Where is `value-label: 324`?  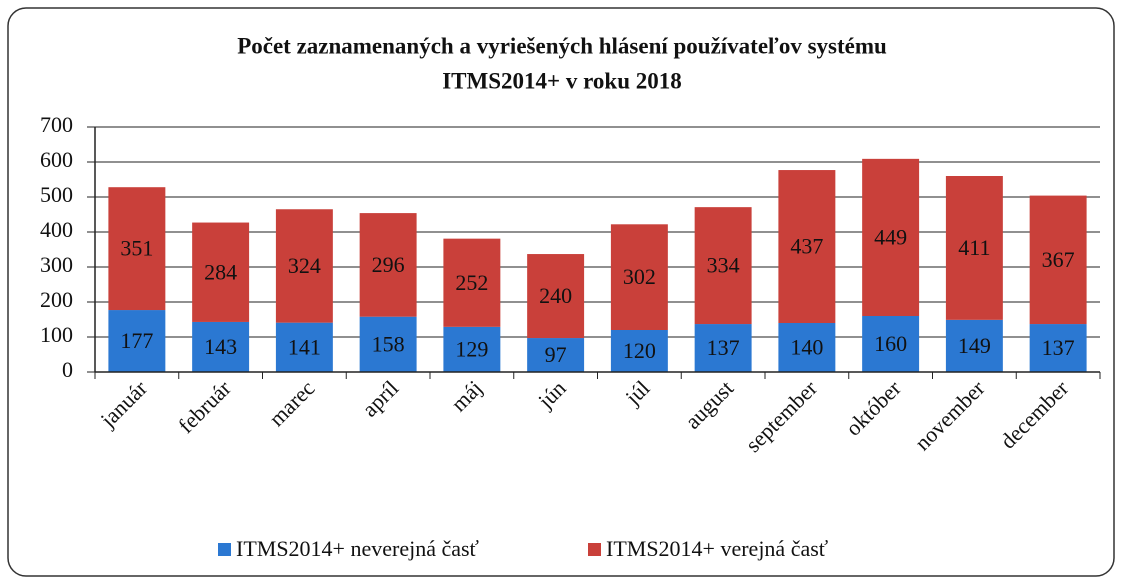 value-label: 324 is located at coordinates (304, 265).